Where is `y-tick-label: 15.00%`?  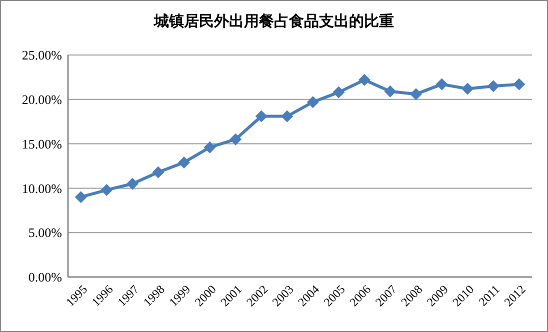 y-tick-label: 15.00% is located at coordinates (42, 144).